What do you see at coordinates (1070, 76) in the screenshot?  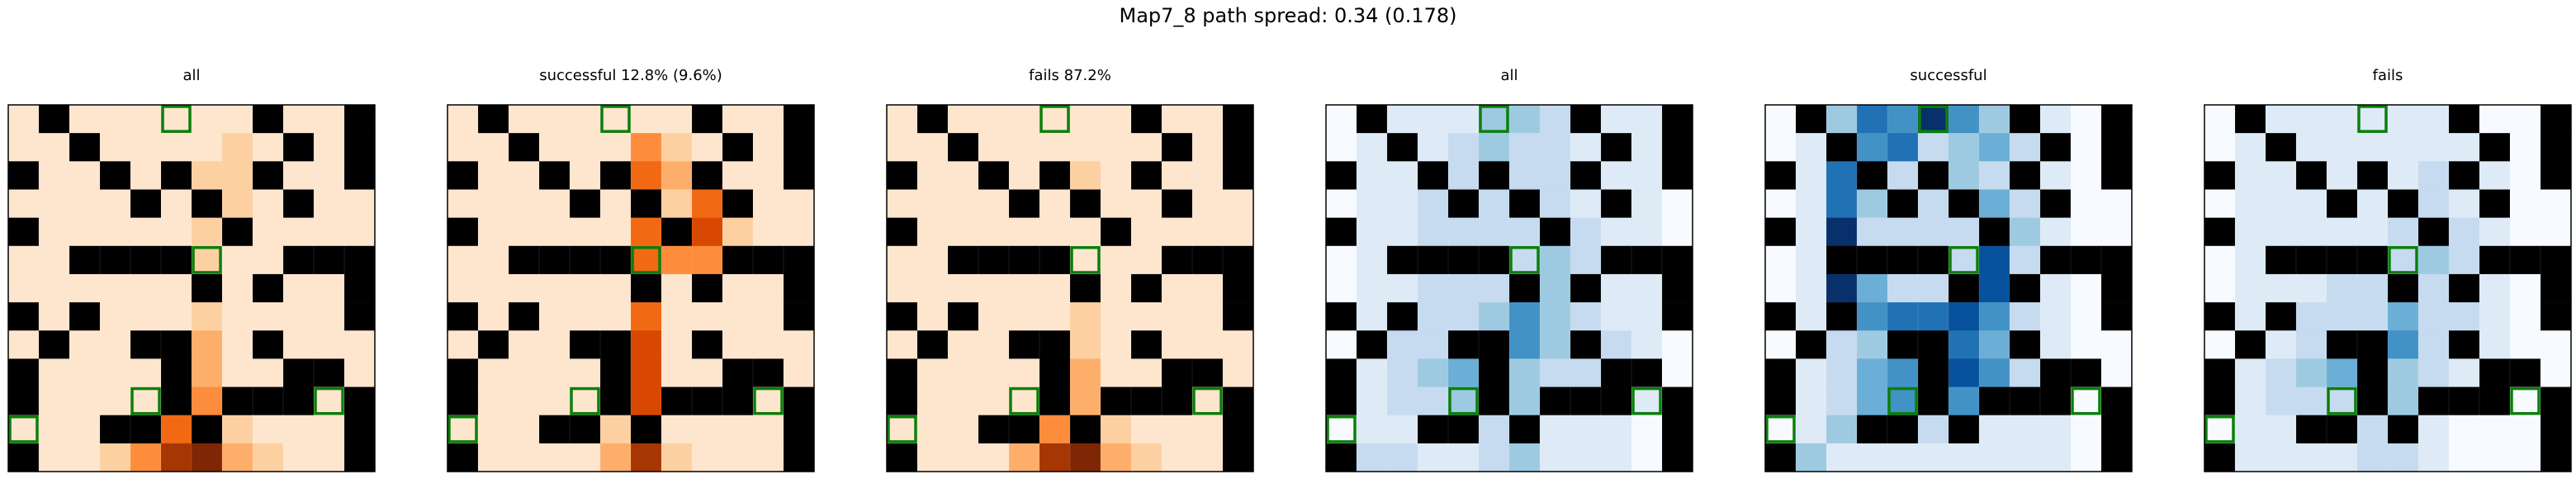 I see `panel-title-3: fails 87.2%` at bounding box center [1070, 76].